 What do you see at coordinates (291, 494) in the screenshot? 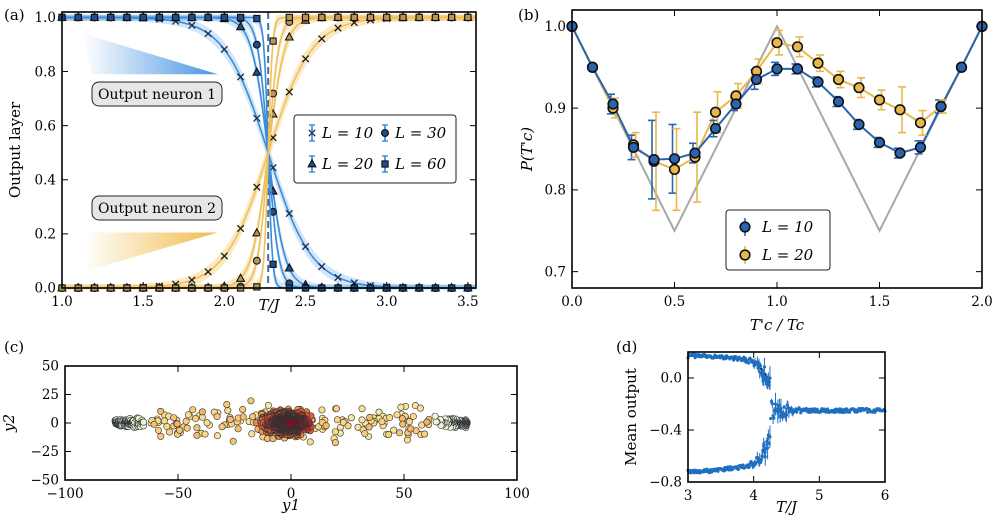
I see `x-tick-label: 0` at bounding box center [291, 494].